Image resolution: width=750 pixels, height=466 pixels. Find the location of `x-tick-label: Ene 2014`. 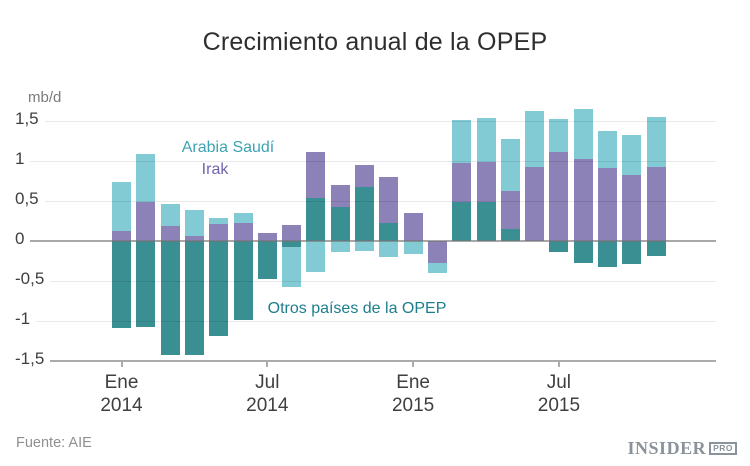

x-tick-label: Ene 2014 is located at coordinates (121, 394).